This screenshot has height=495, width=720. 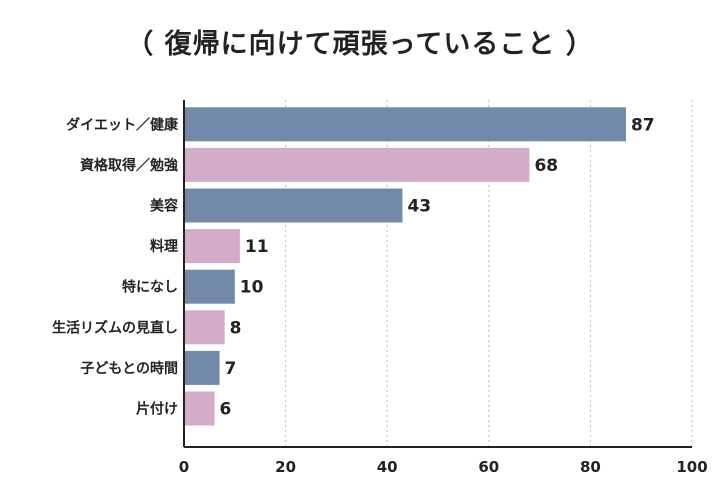 What do you see at coordinates (129, 165) in the screenshot?
I see `category-label: 資格取得／勉強` at bounding box center [129, 165].